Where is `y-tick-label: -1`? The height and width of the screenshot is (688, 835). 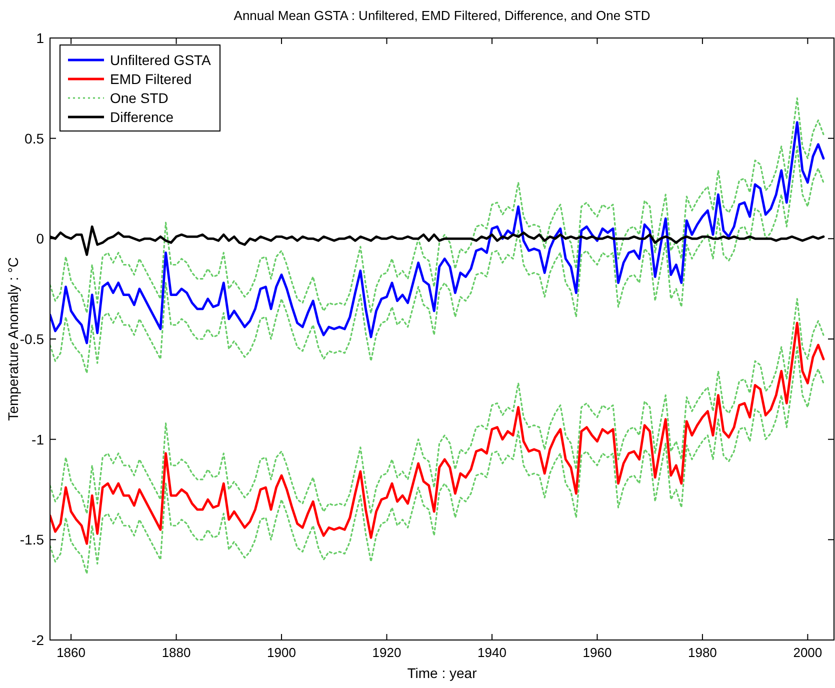 y-tick-label: -1 is located at coordinates (38, 439).